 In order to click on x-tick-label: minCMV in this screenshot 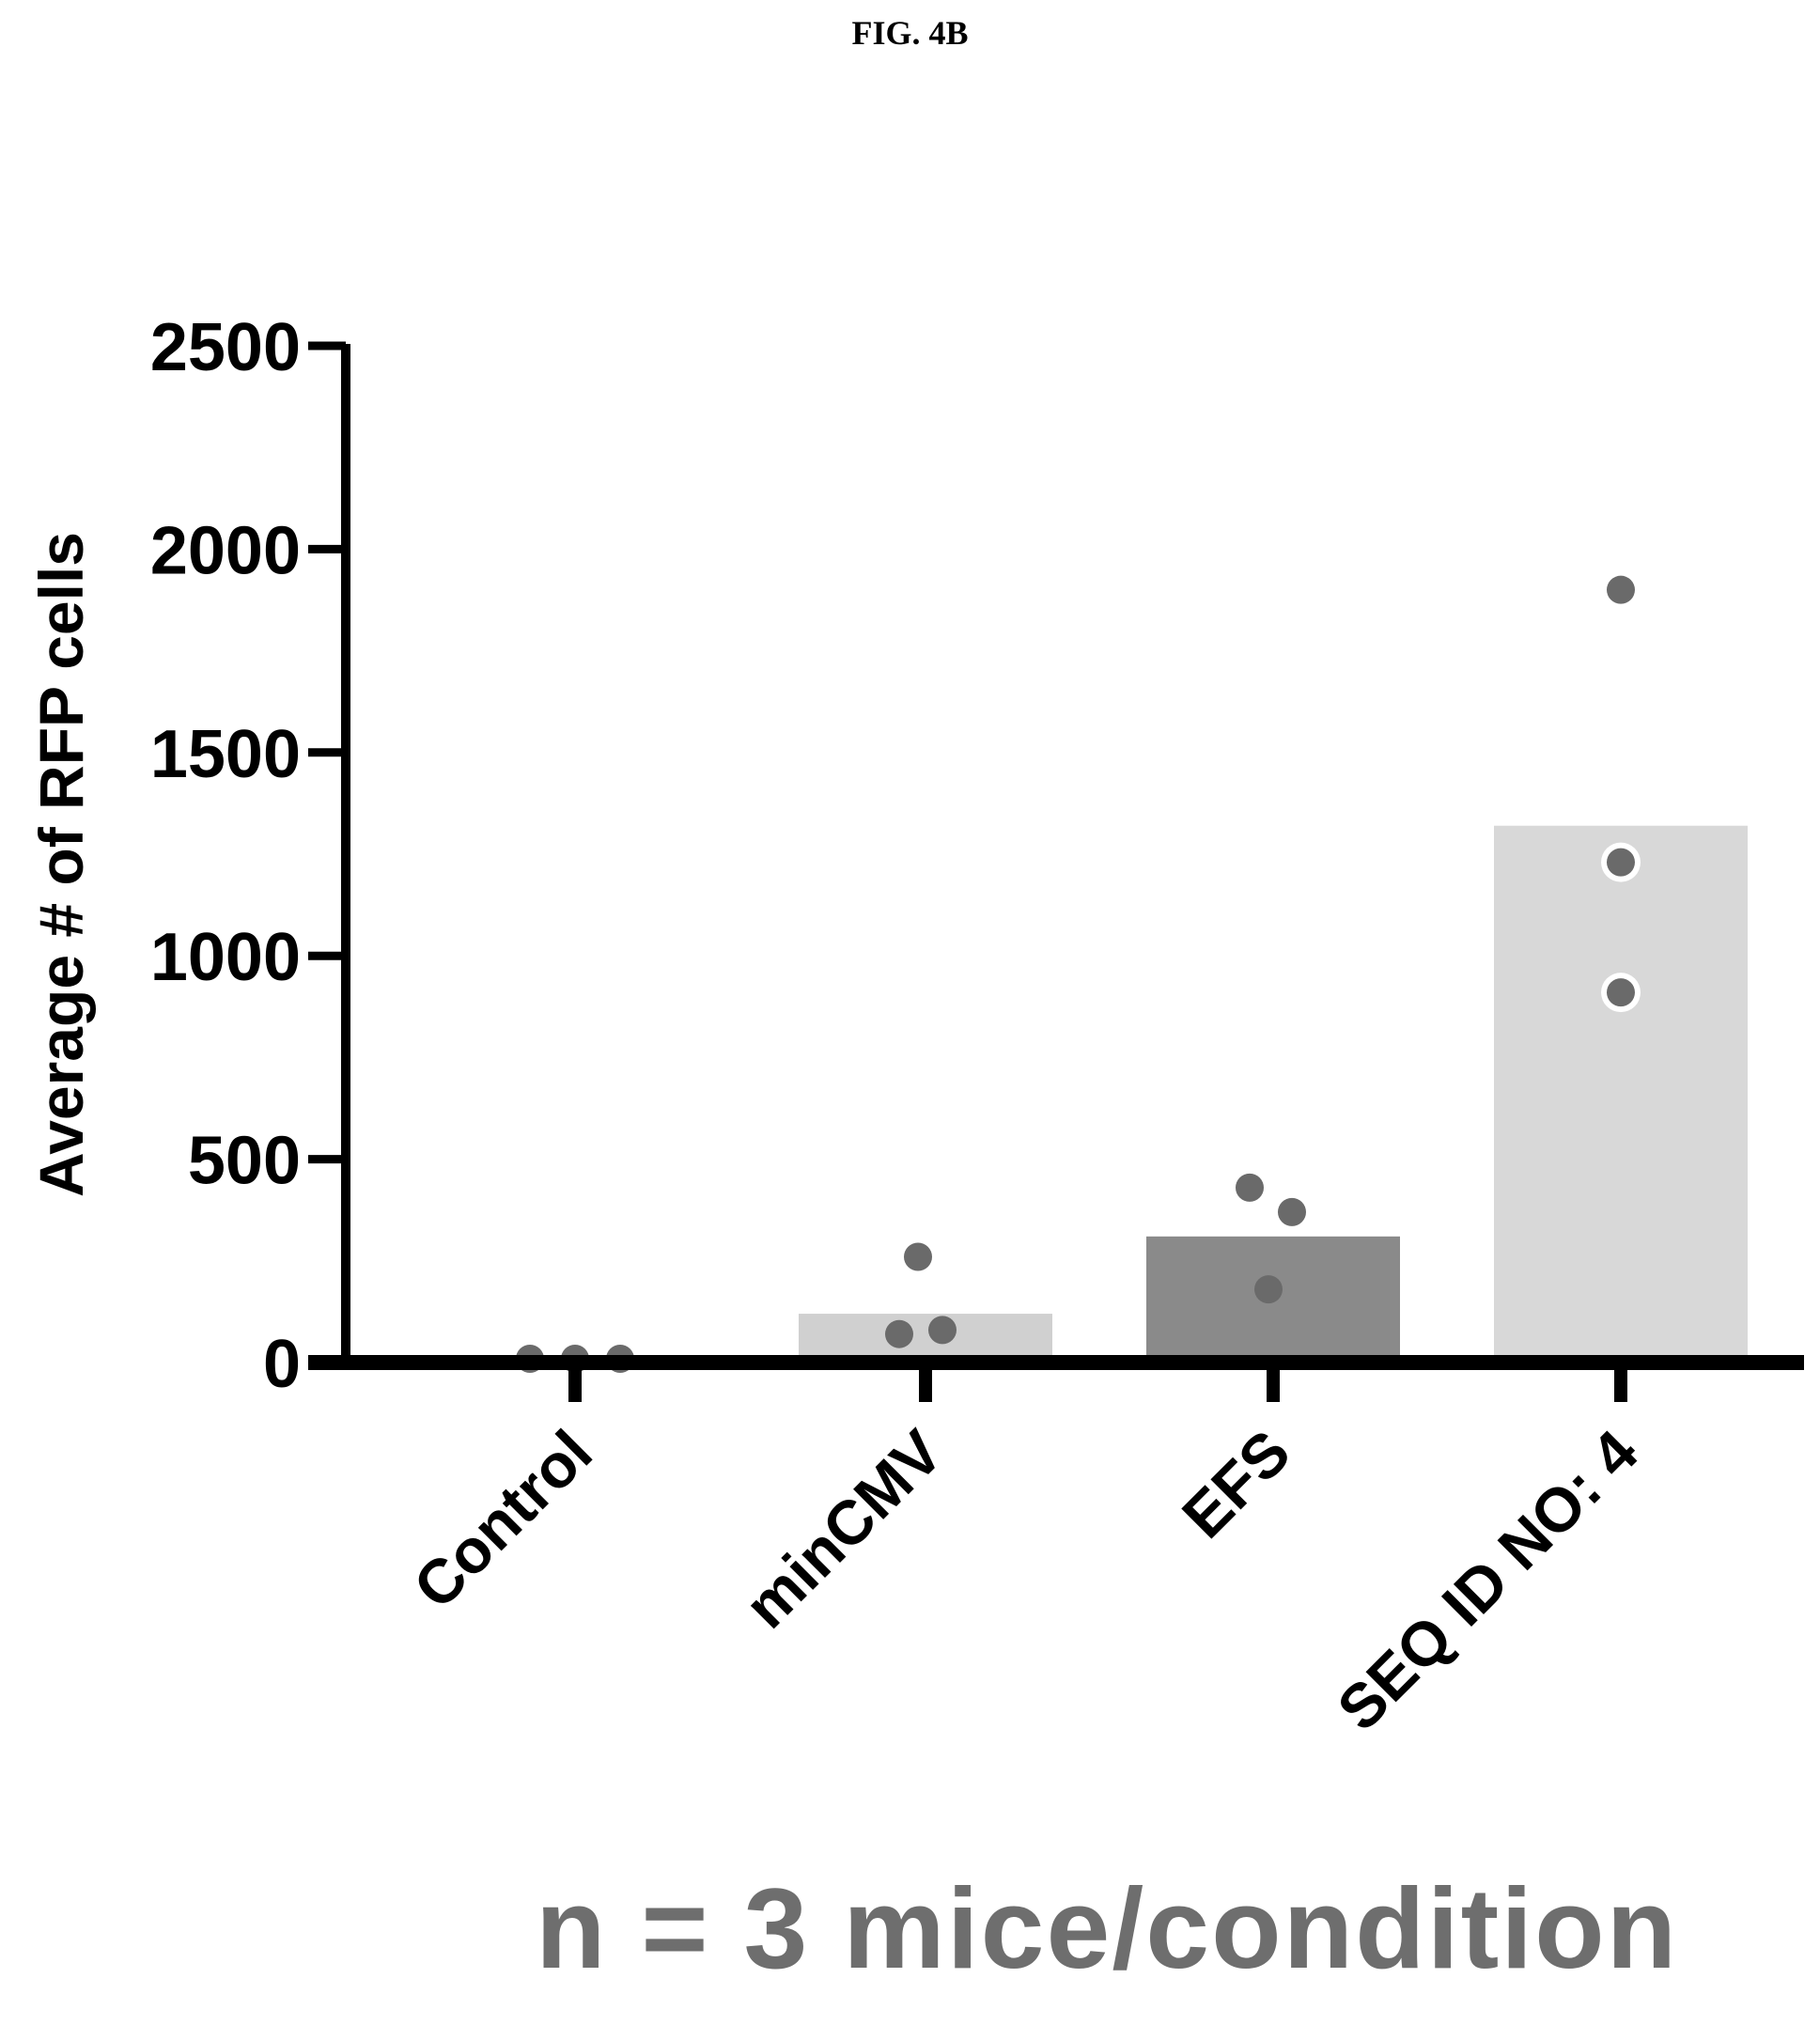, I will do `click(843, 1529)`.